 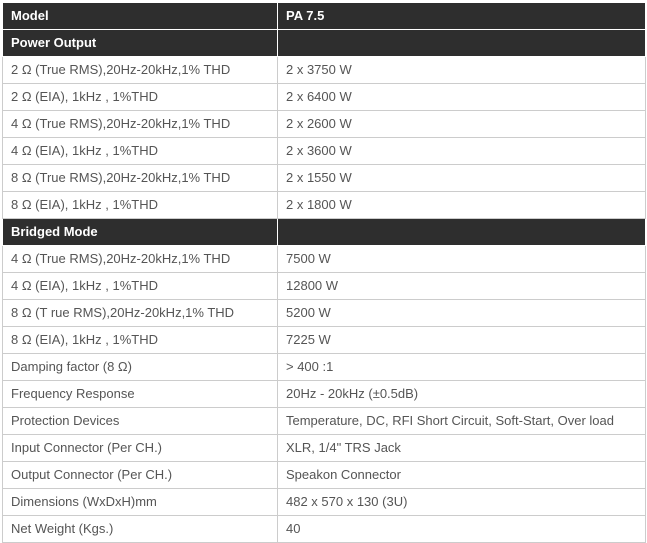 I want to click on table-row: 8 Ω (EIA), 1kHz , 1%THD 2 x 1800 W, so click(x=324, y=205).